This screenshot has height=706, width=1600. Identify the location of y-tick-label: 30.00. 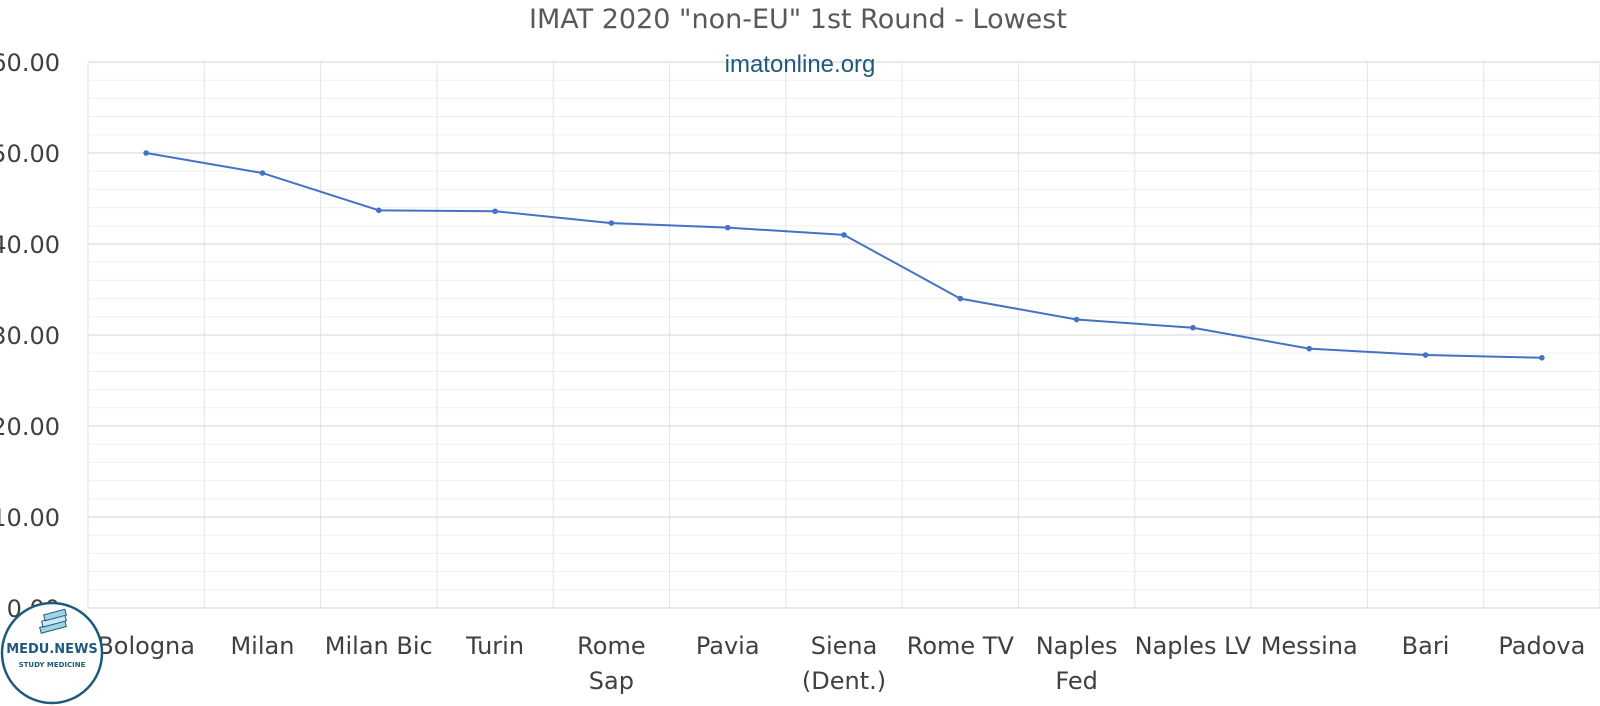
(30, 336).